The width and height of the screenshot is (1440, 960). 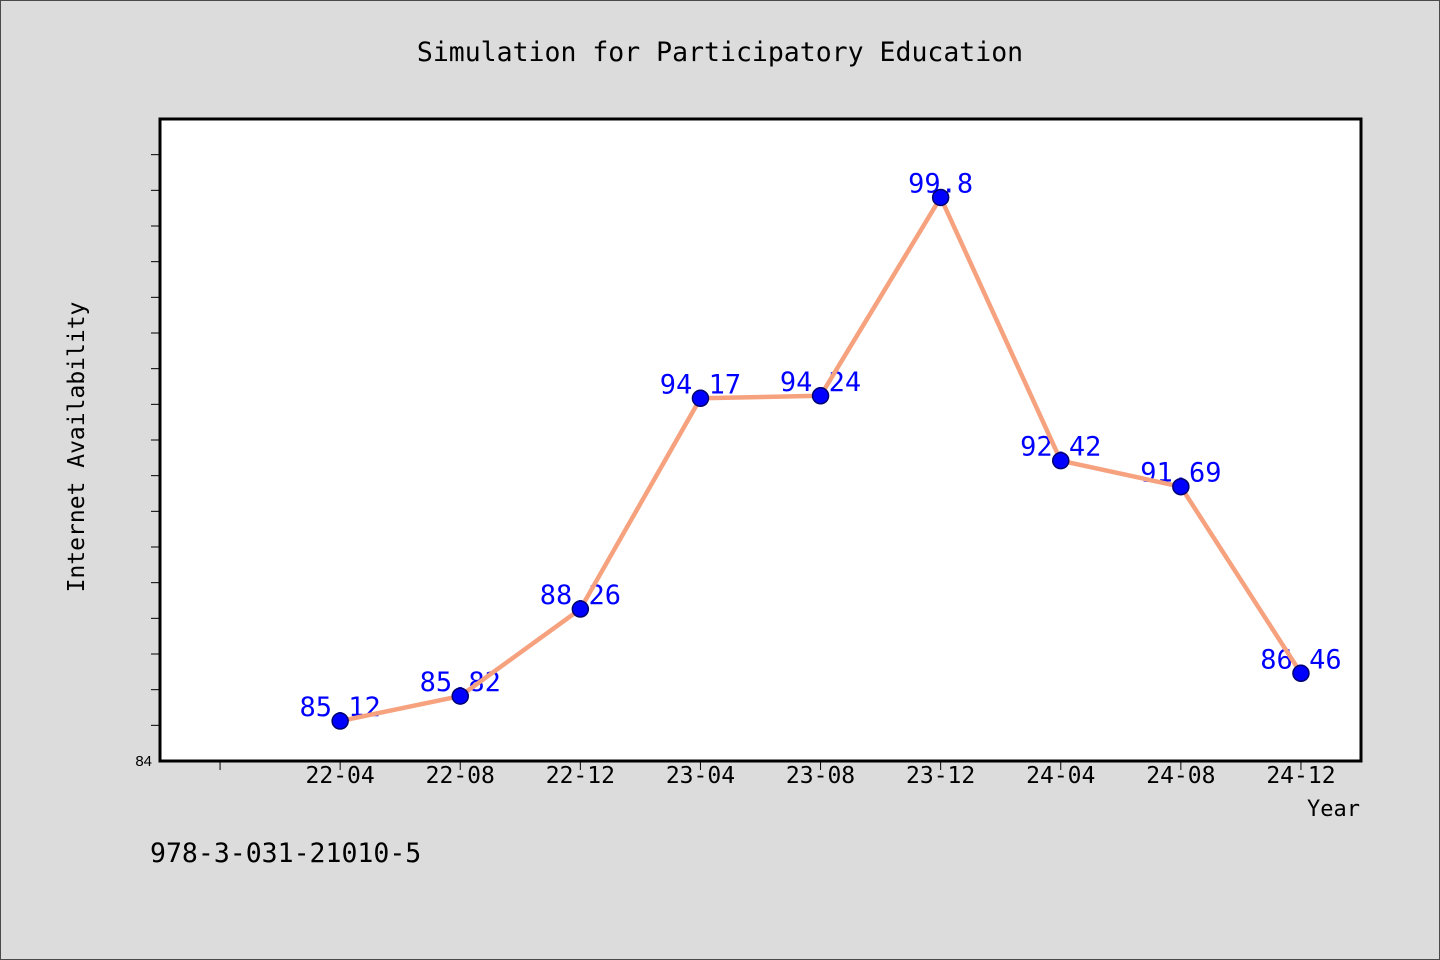 What do you see at coordinates (147, 462) in the screenshot?
I see `y-axis-ticks: 84` at bounding box center [147, 462].